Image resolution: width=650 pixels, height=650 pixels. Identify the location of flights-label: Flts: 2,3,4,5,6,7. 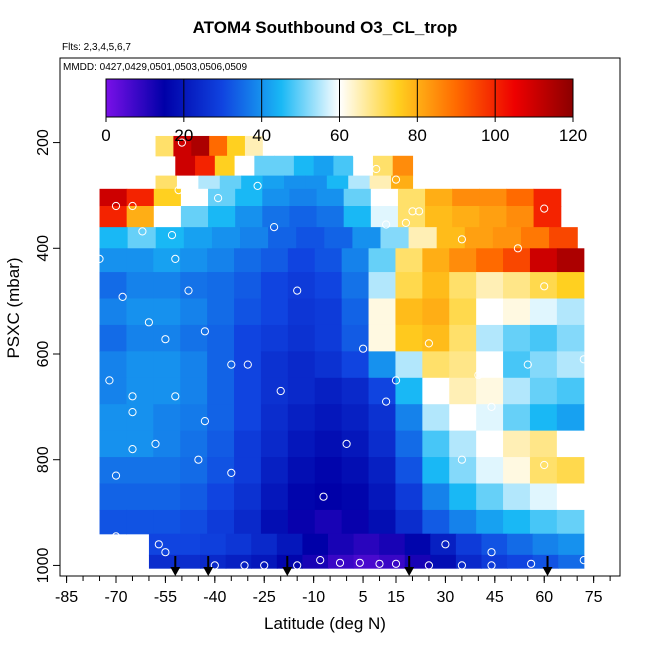
(96, 47).